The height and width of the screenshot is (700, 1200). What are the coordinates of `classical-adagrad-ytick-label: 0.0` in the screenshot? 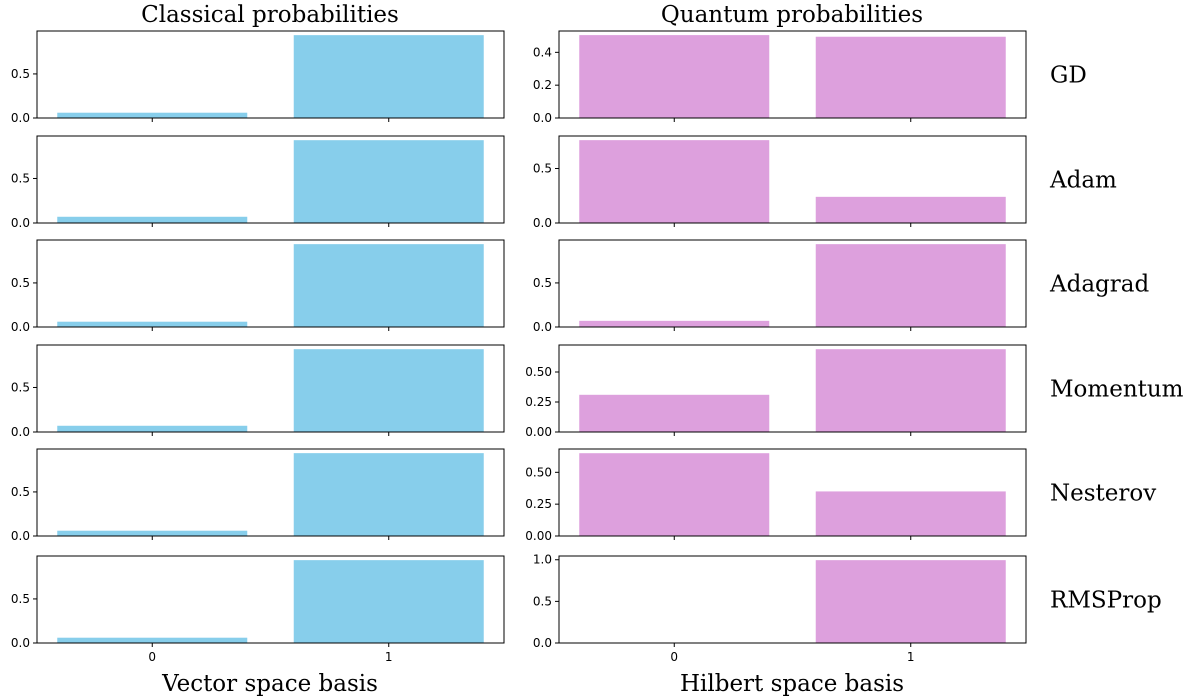 It's located at (20, 327).